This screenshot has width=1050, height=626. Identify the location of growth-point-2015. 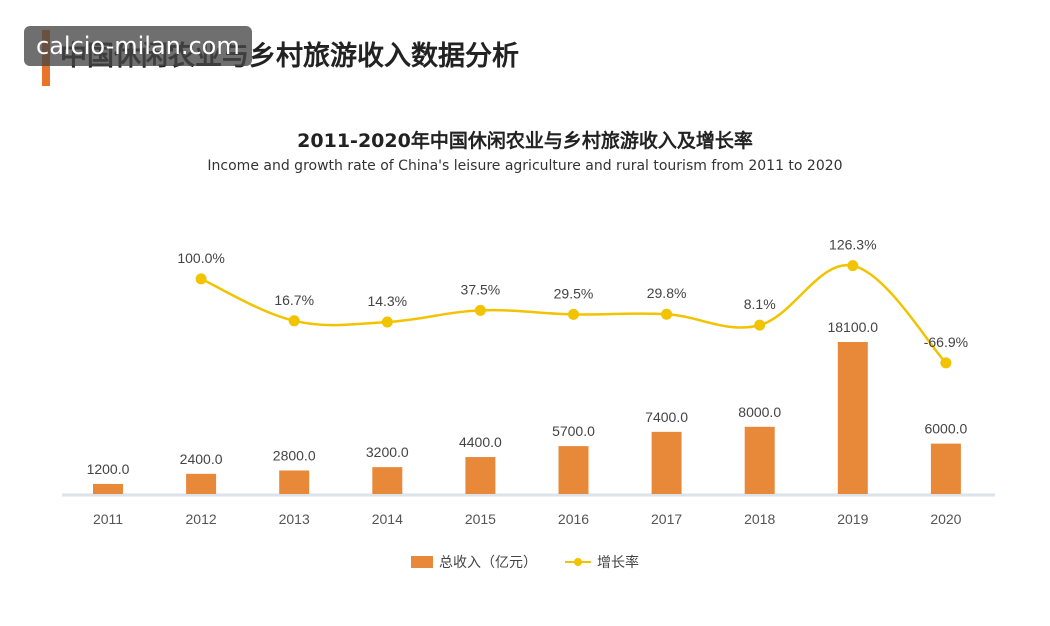
(480, 310).